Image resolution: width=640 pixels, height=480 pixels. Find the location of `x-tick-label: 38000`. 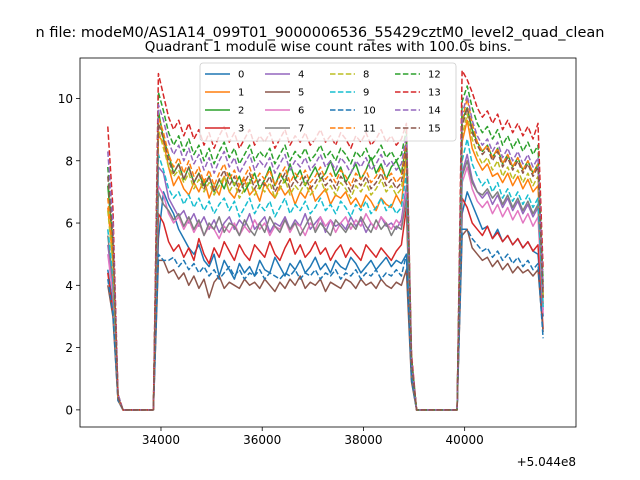

x-tick-label: 38000 is located at coordinates (363, 440).